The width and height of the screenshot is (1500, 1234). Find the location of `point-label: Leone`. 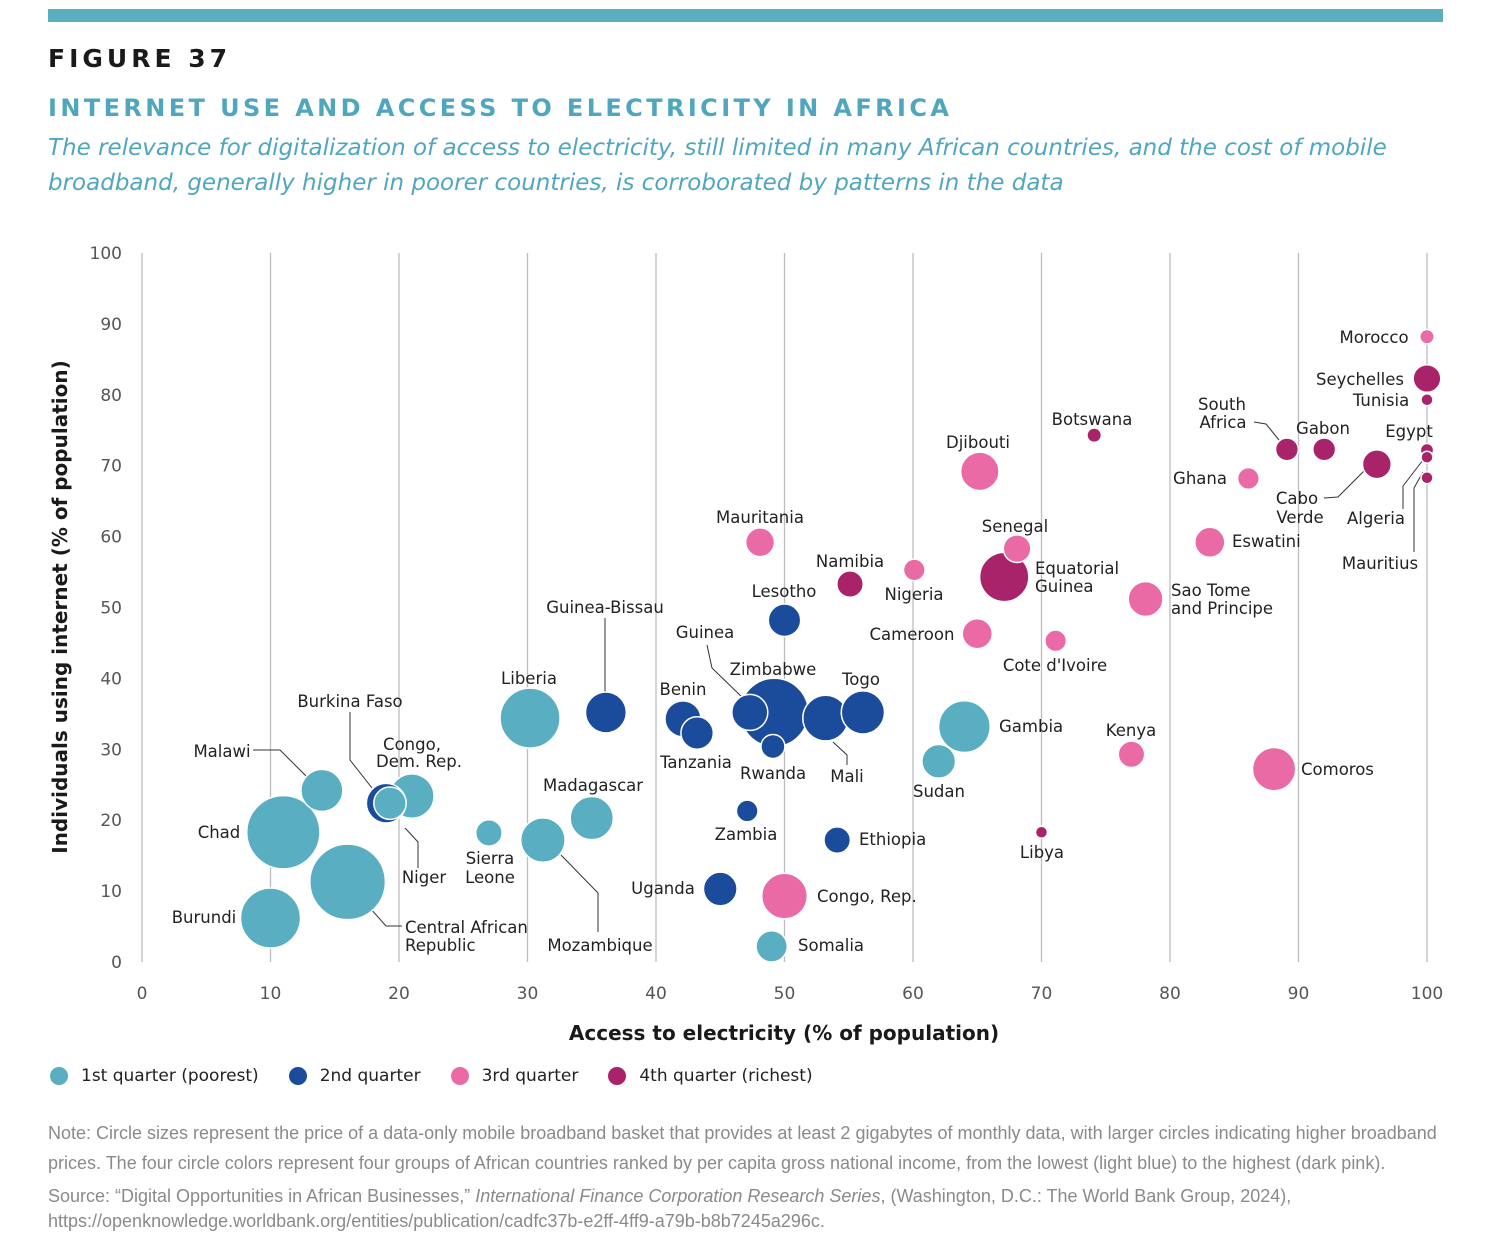

point-label: Leone is located at coordinates (490, 877).